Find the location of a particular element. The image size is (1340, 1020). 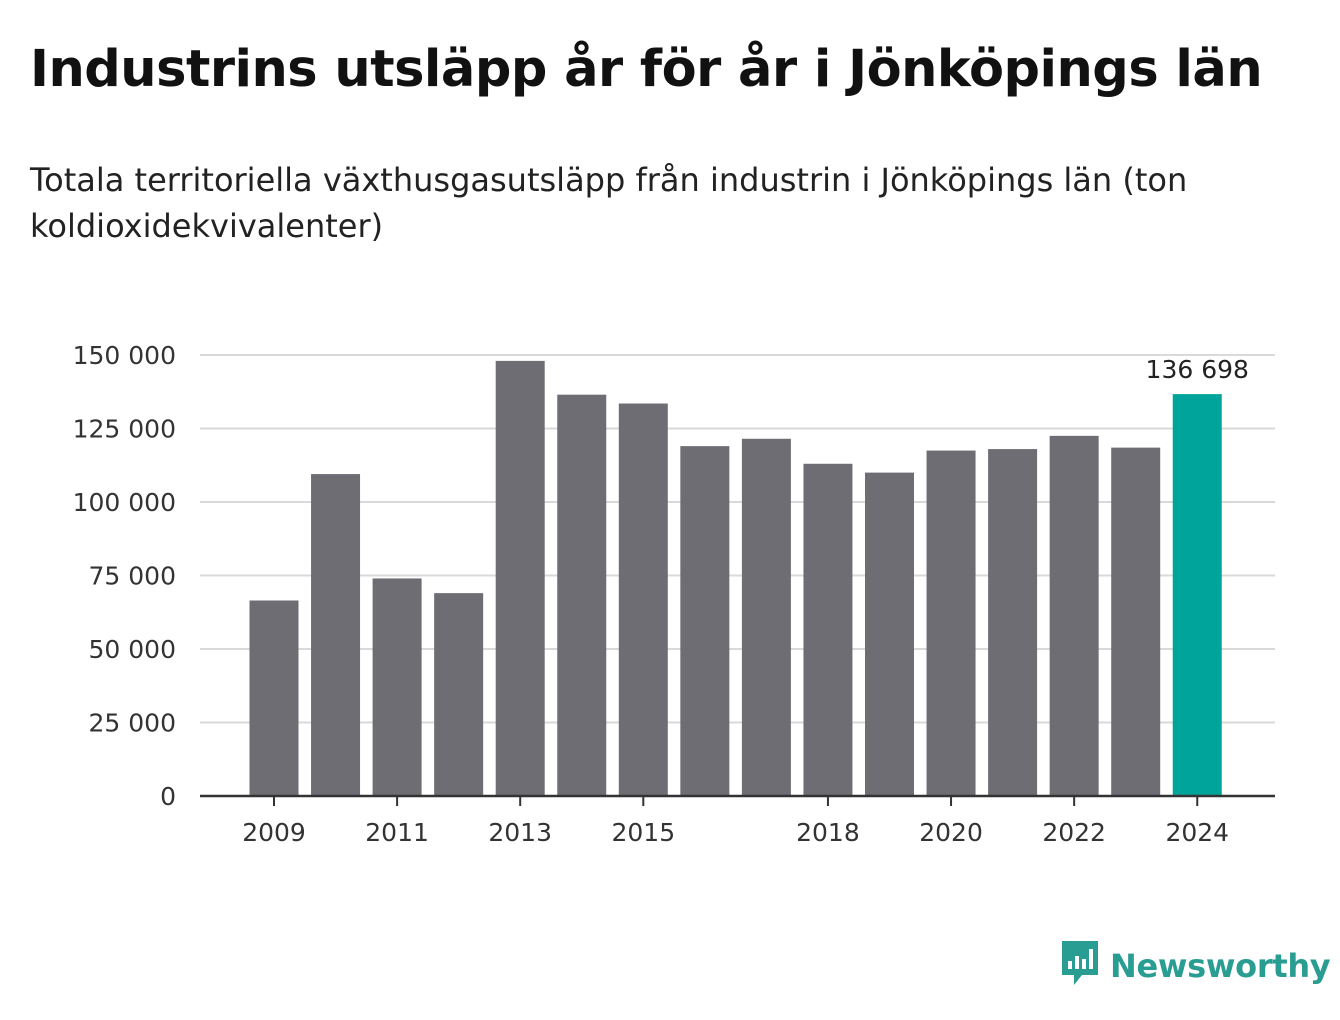

y-tick-label: 100 000 is located at coordinates (124, 502).